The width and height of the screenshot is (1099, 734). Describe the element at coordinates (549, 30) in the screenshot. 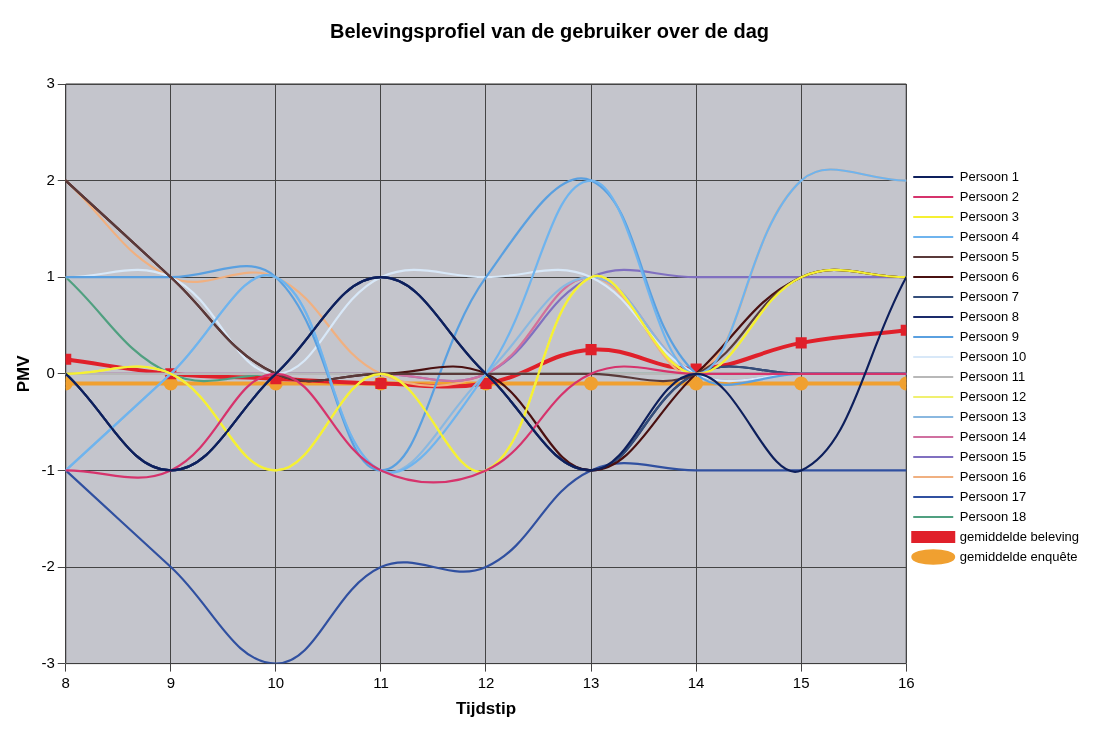

I see `chart-title: Belevingsprofiel van de gebruiker over de dag` at that location.